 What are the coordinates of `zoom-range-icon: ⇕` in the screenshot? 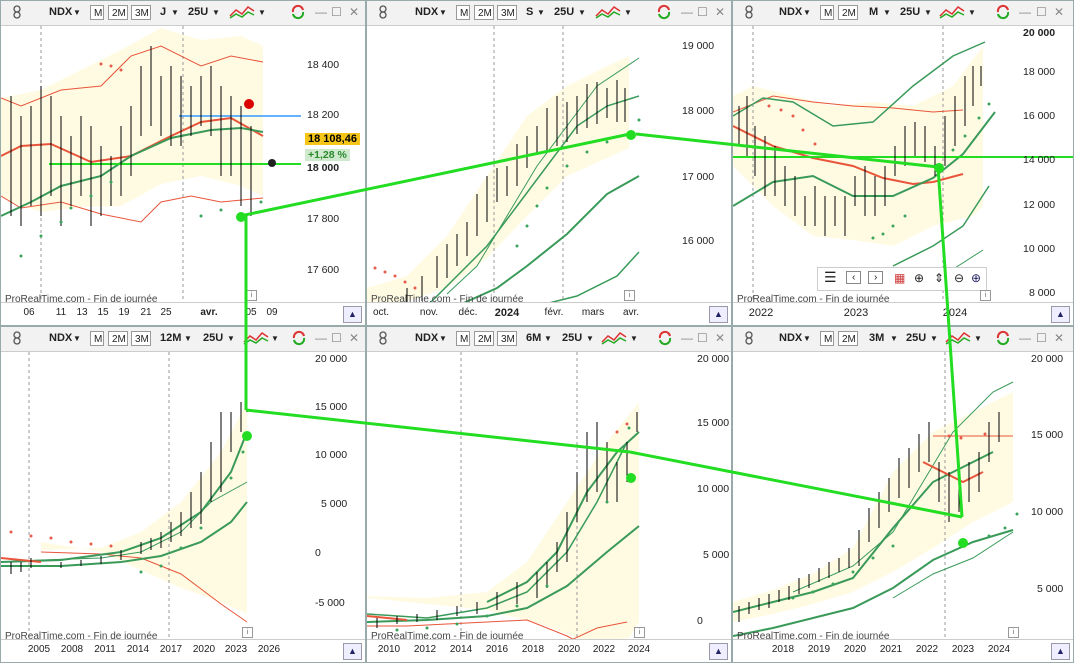 It's located at (939, 278).